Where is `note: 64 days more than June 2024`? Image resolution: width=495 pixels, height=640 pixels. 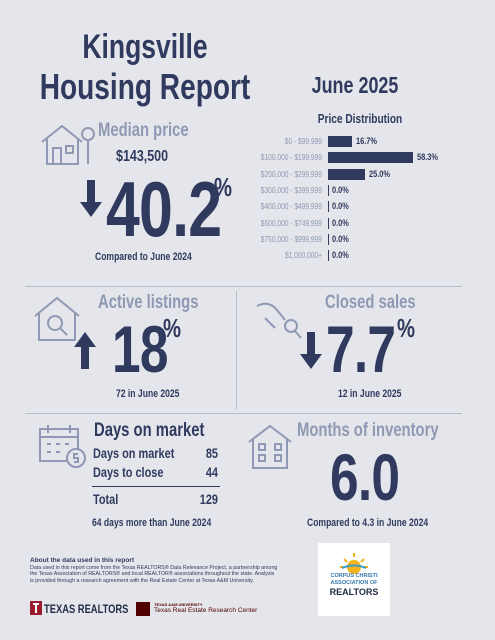 note: 64 days more than June 2024 is located at coordinates (152, 523).